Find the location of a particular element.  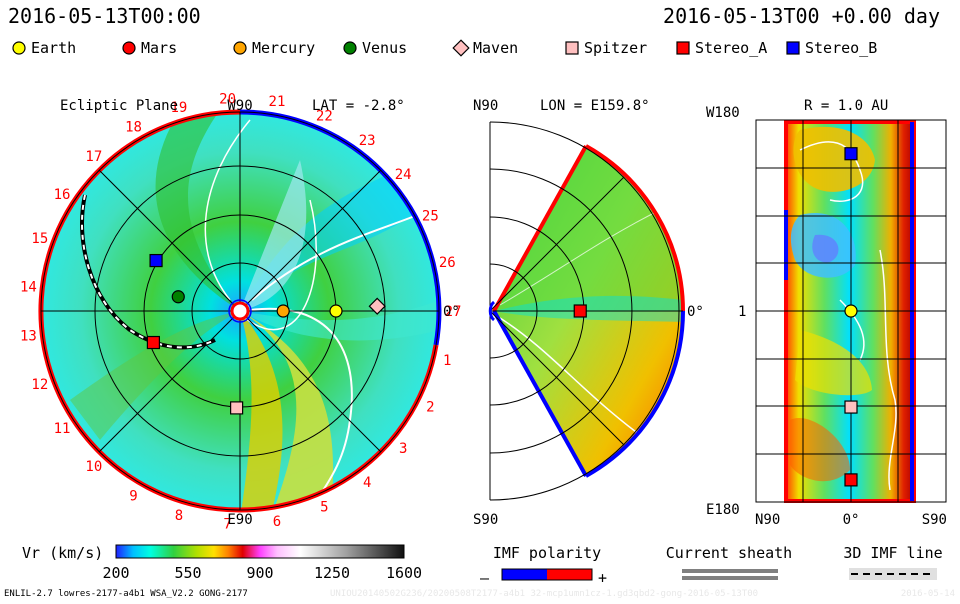

imf-minus: – is located at coordinates (485, 578).